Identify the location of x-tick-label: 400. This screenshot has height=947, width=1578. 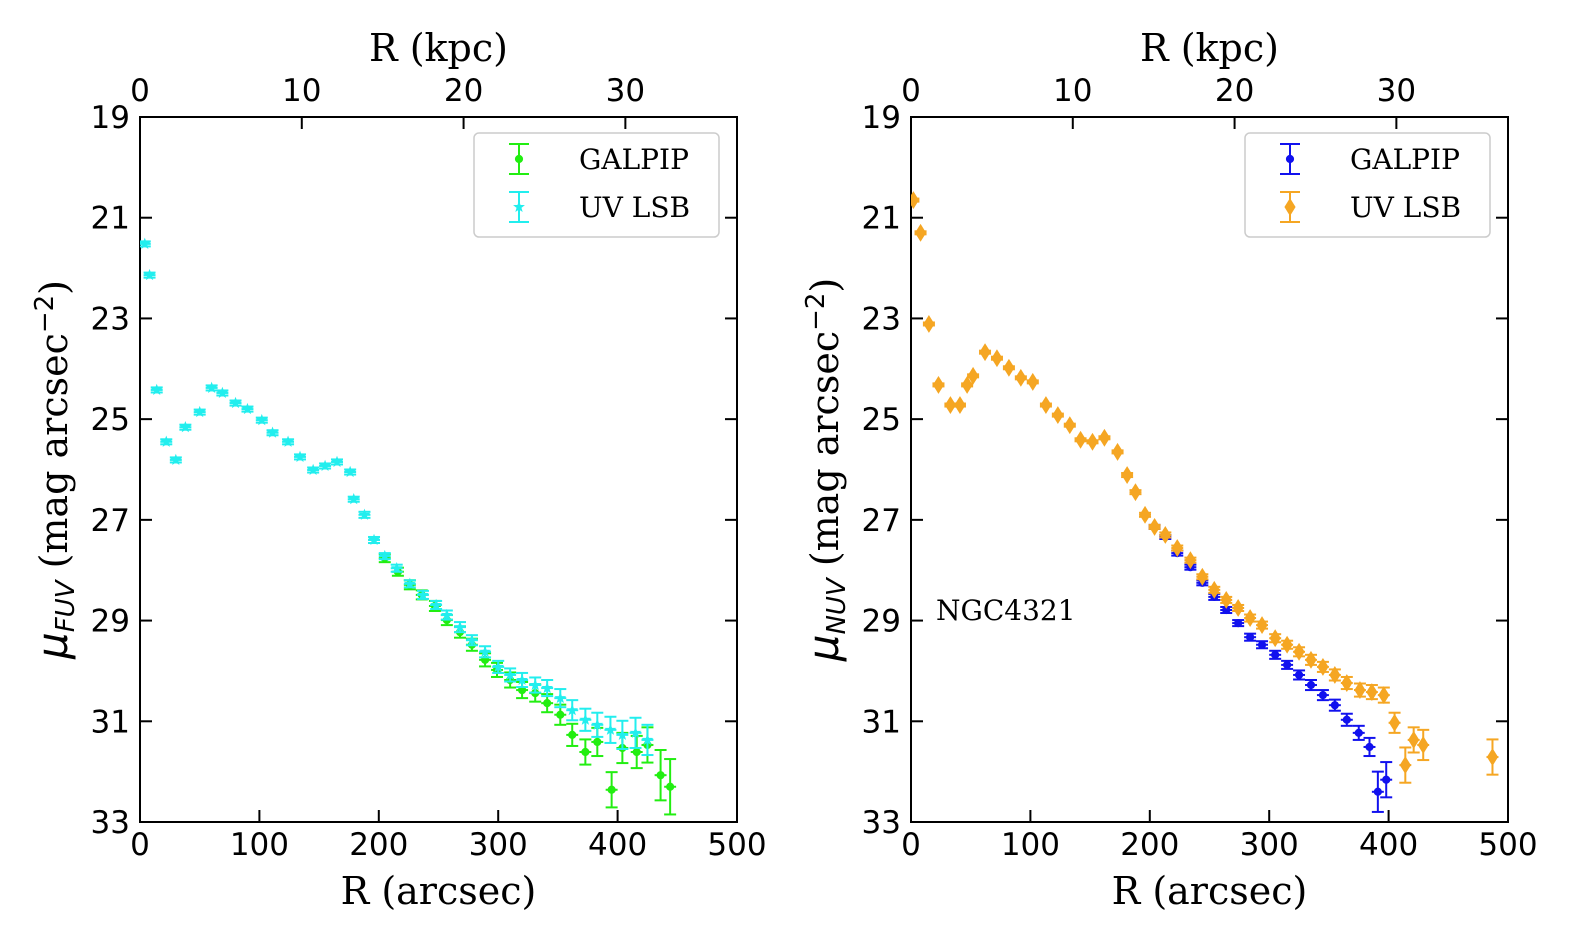
(617, 845).